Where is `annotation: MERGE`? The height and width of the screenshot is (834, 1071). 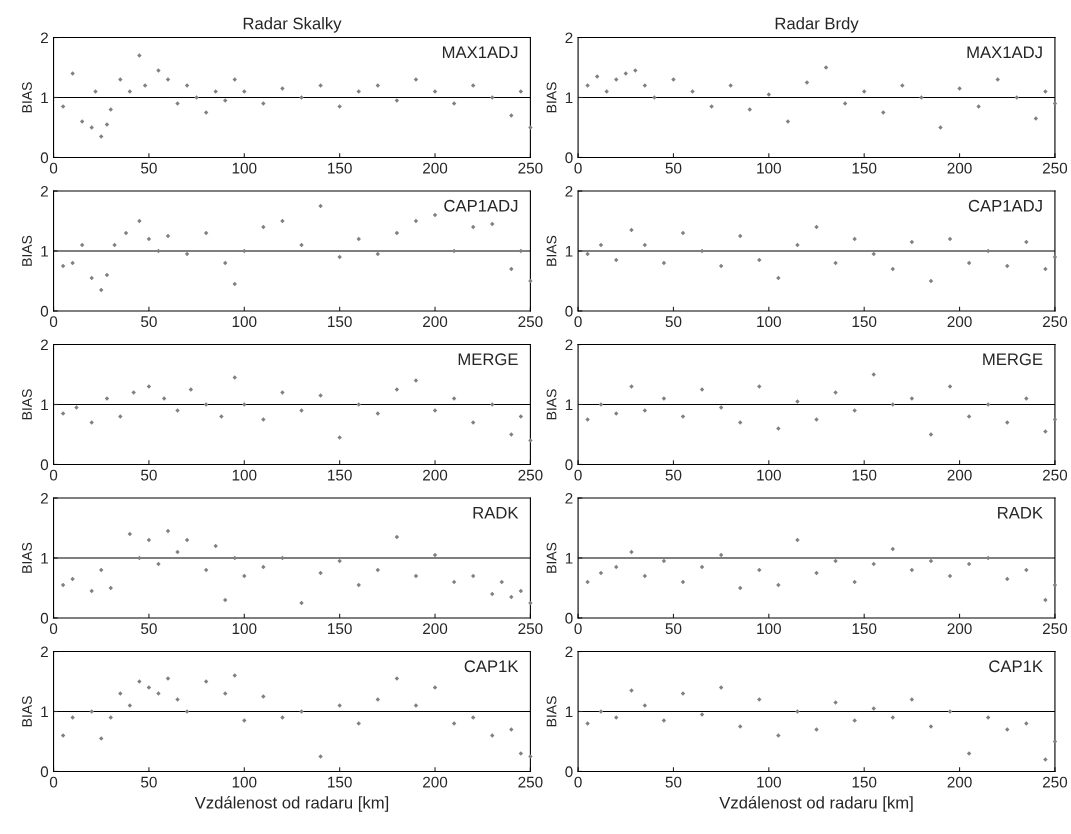 annotation: MERGE is located at coordinates (1013, 359).